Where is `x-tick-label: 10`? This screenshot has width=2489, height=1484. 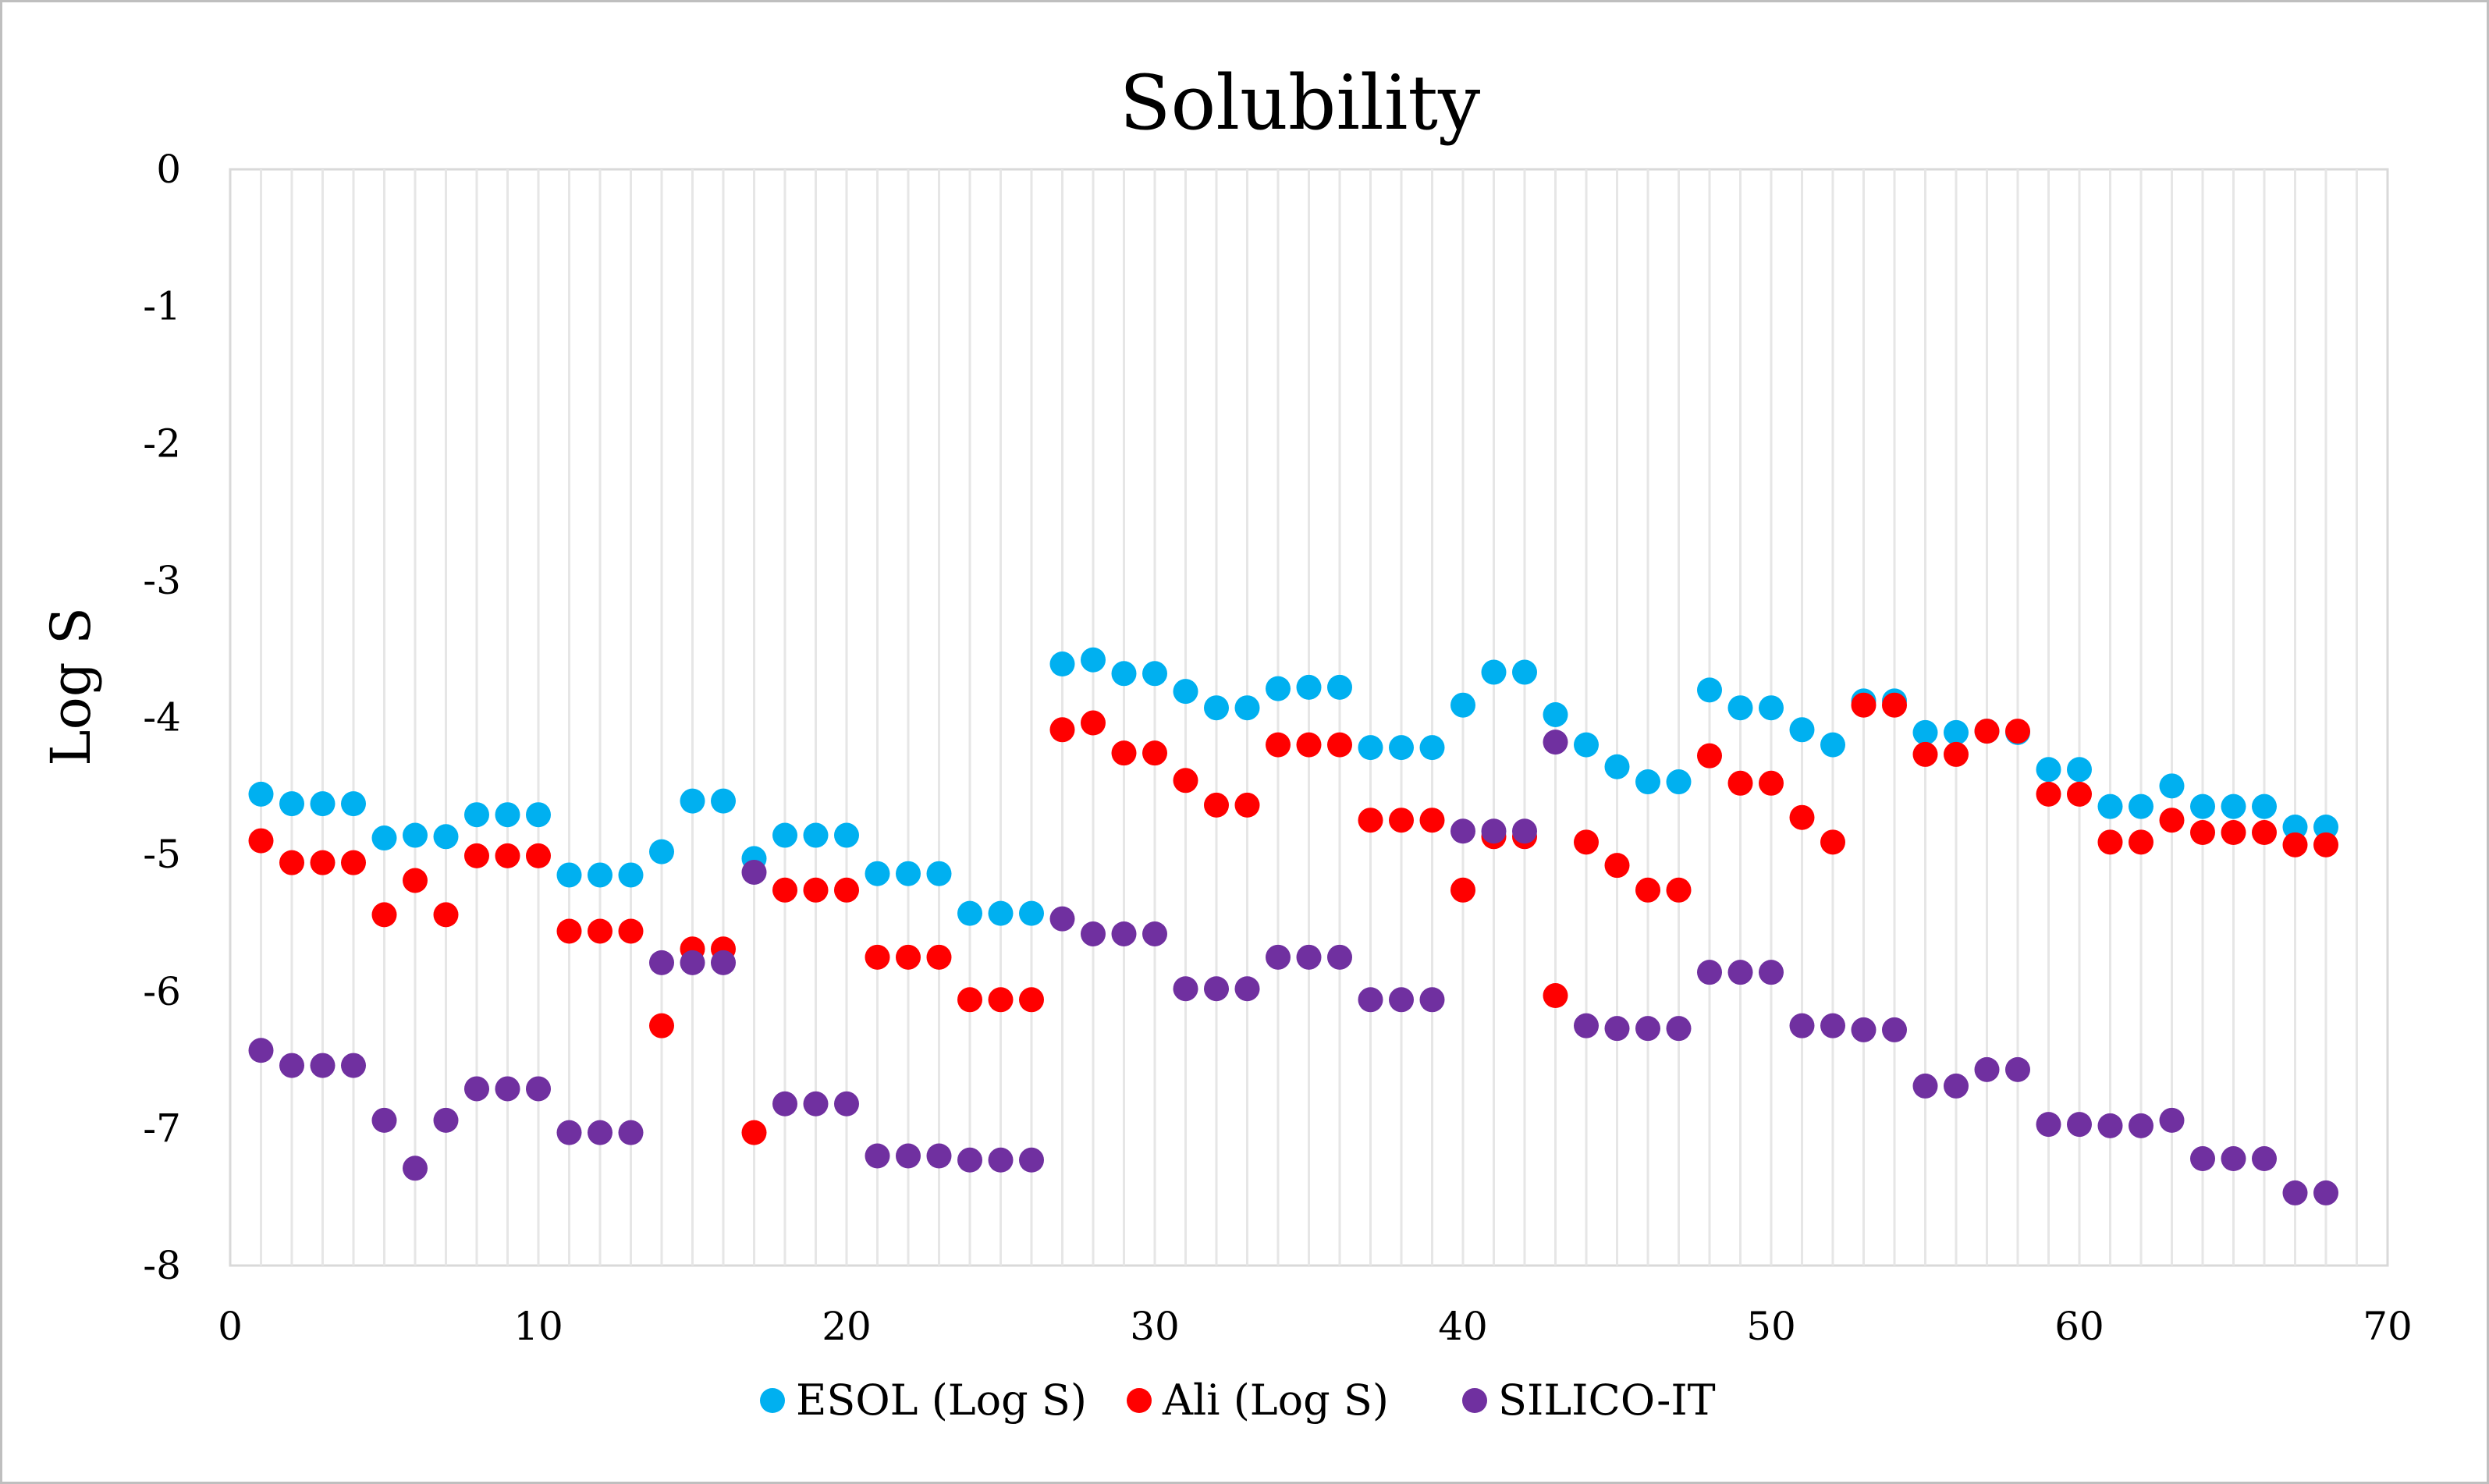 x-tick-label: 10 is located at coordinates (538, 1327).